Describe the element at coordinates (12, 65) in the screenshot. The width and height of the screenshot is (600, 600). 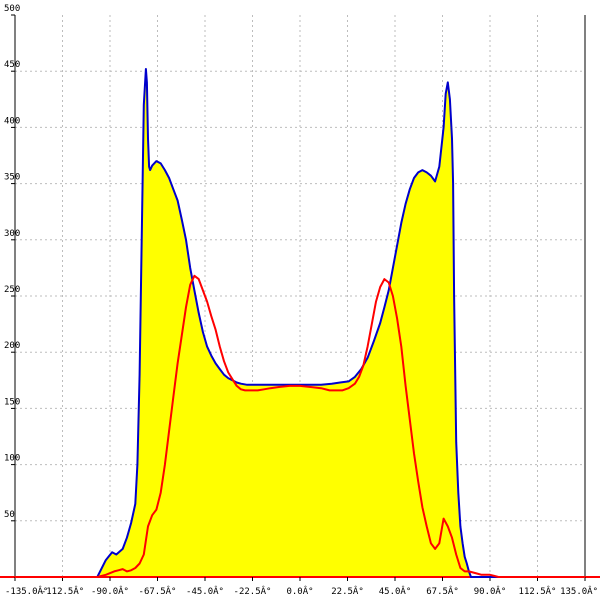
I see `y-tick-label: 450` at that location.